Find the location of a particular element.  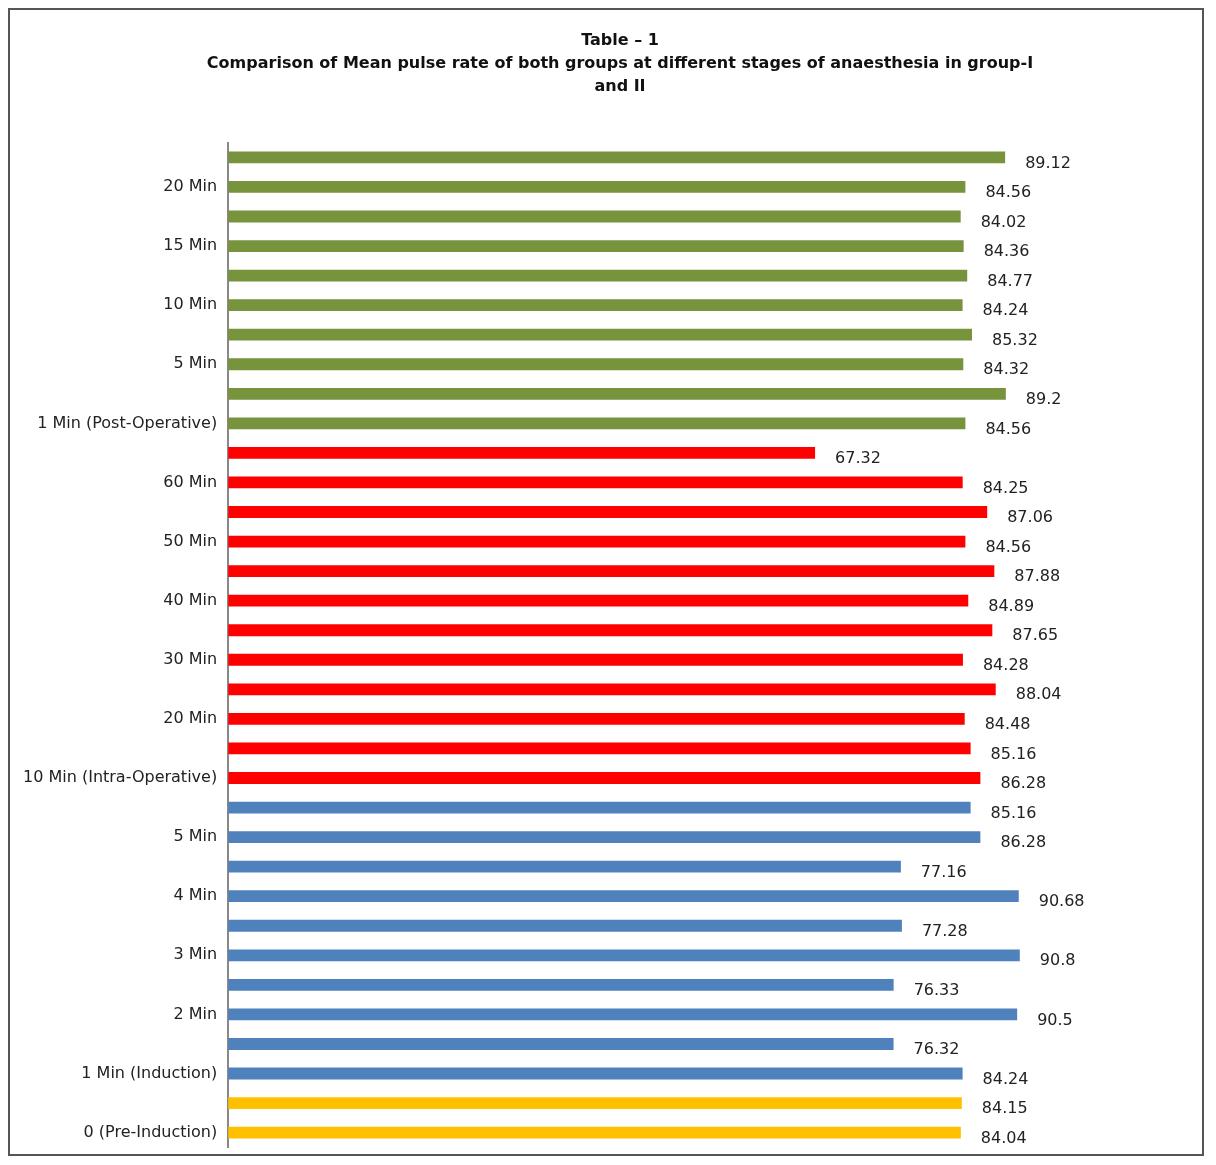

data-label: 84.15 is located at coordinates (1004, 1108).